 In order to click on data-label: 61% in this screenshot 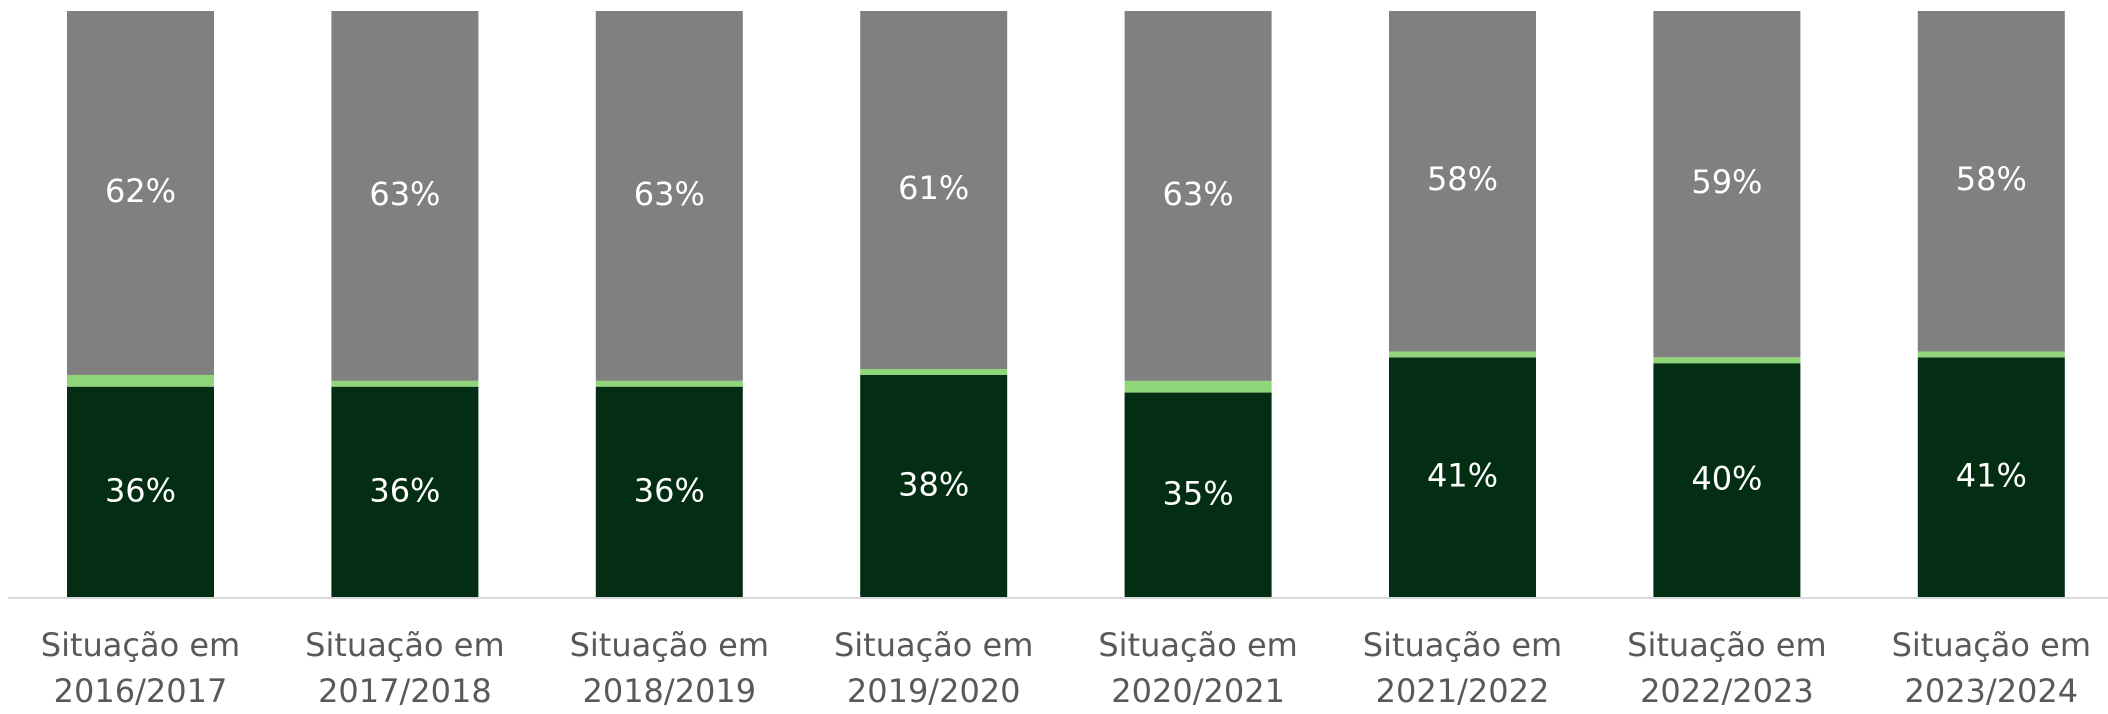, I will do `click(933, 188)`.